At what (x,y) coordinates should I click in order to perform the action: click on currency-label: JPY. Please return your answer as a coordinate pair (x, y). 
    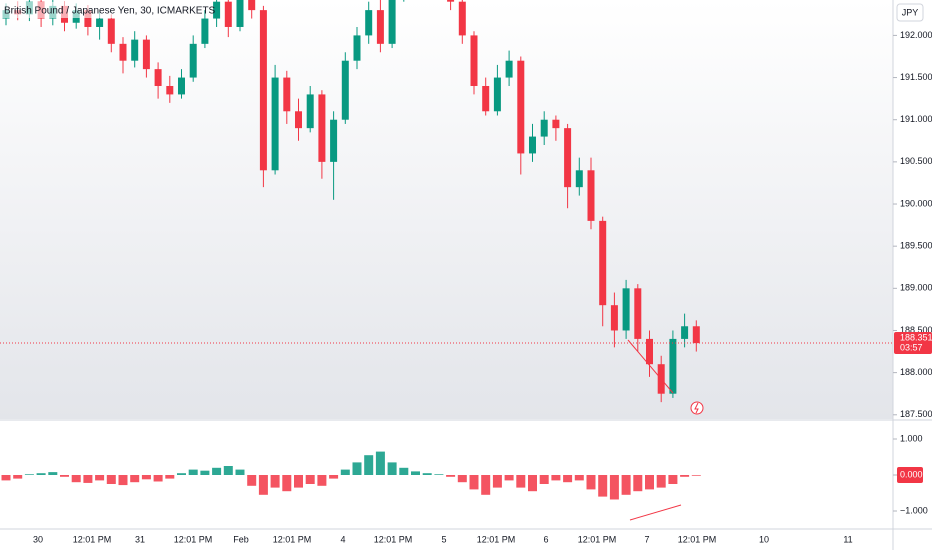
    Looking at the image, I should click on (910, 12).